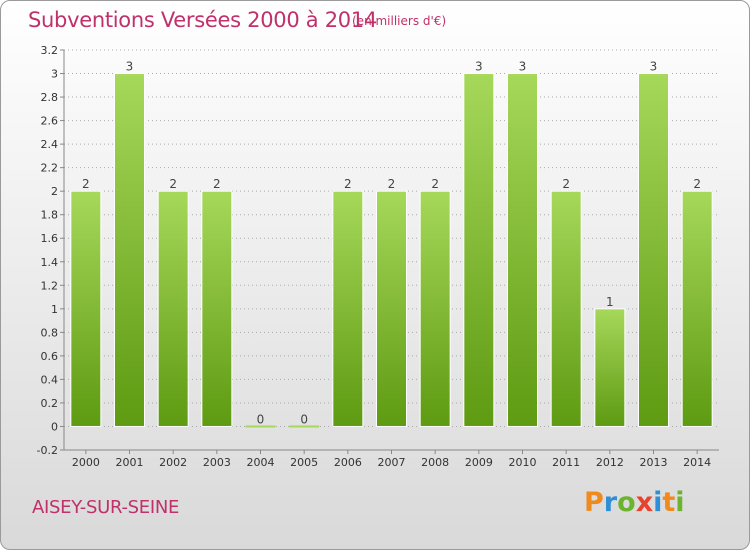  What do you see at coordinates (654, 462) in the screenshot?
I see `x-tick-label: 2013` at bounding box center [654, 462].